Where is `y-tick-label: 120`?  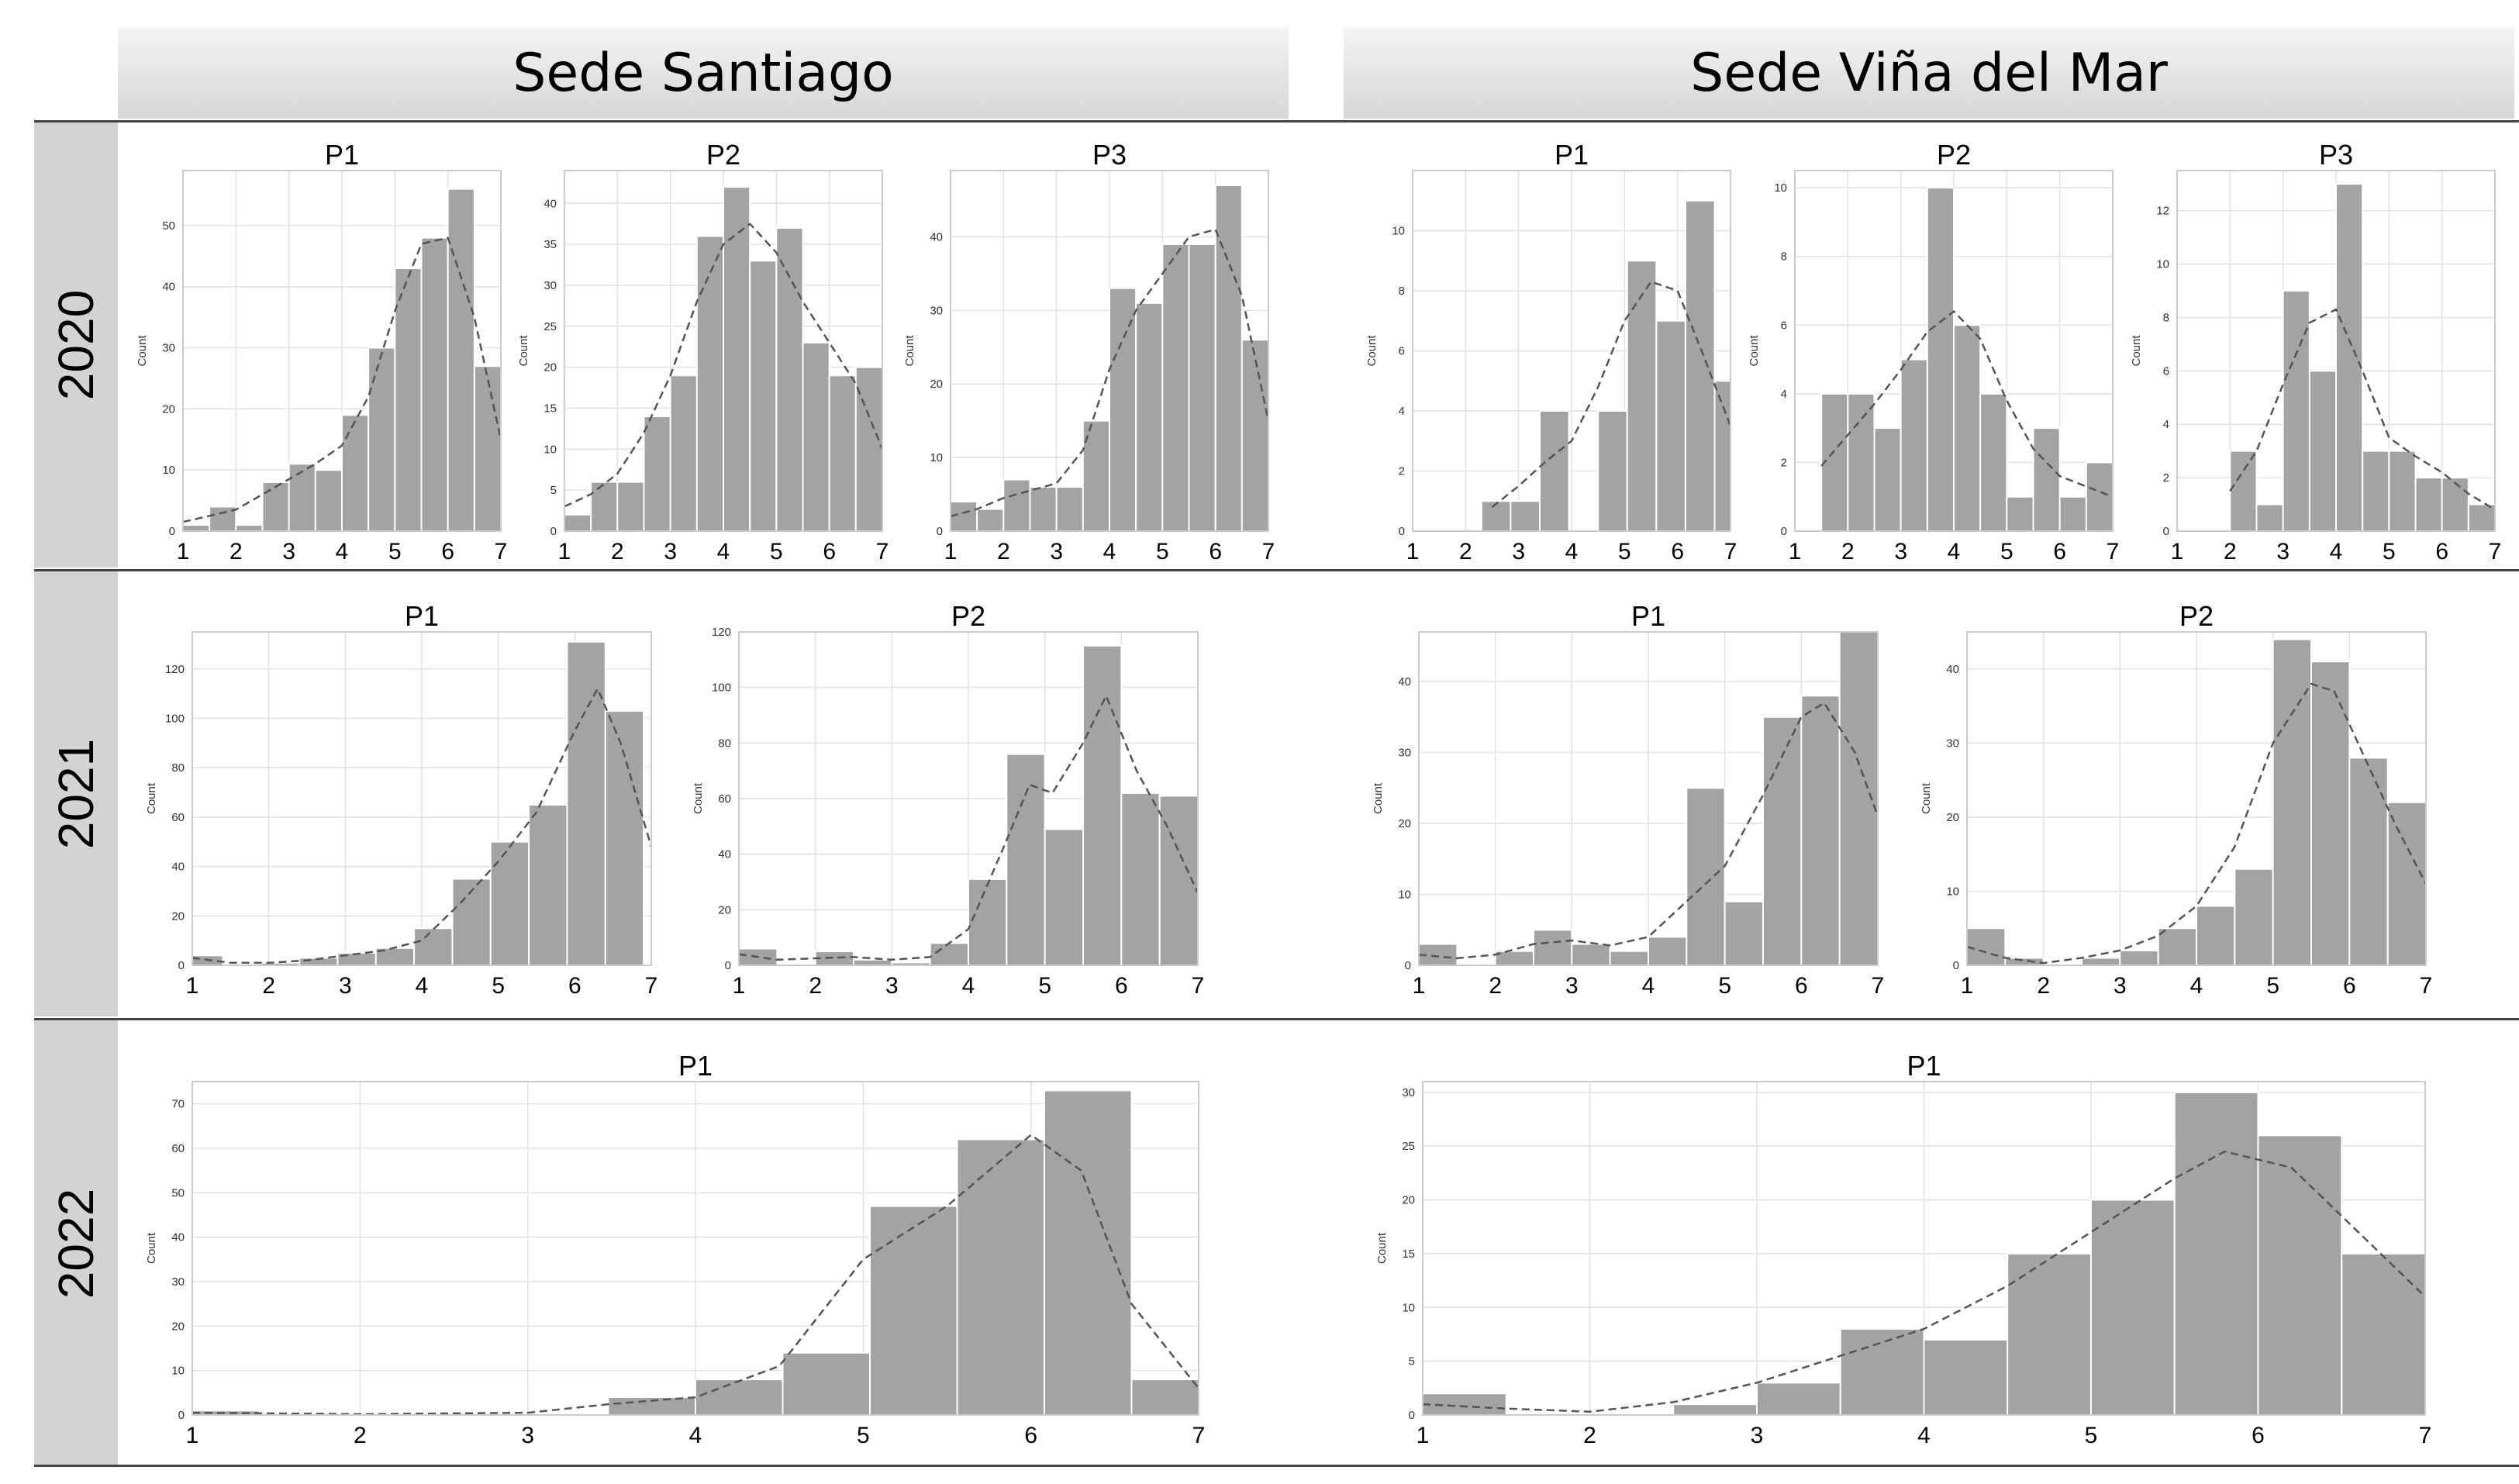
y-tick-label: 120 is located at coordinates (175, 669).